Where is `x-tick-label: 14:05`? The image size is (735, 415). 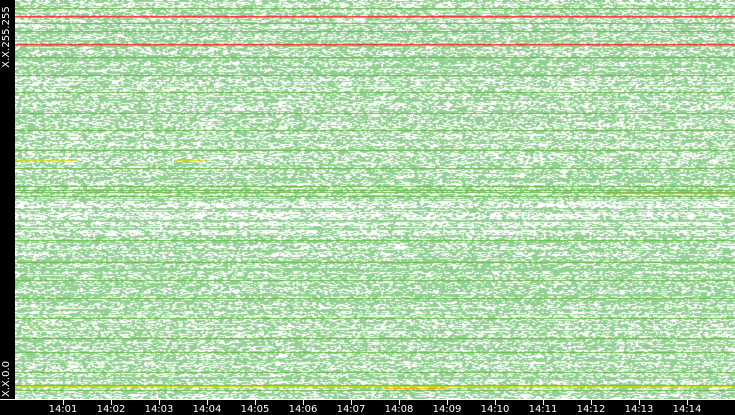
x-tick-label: 14:05 is located at coordinates (255, 409).